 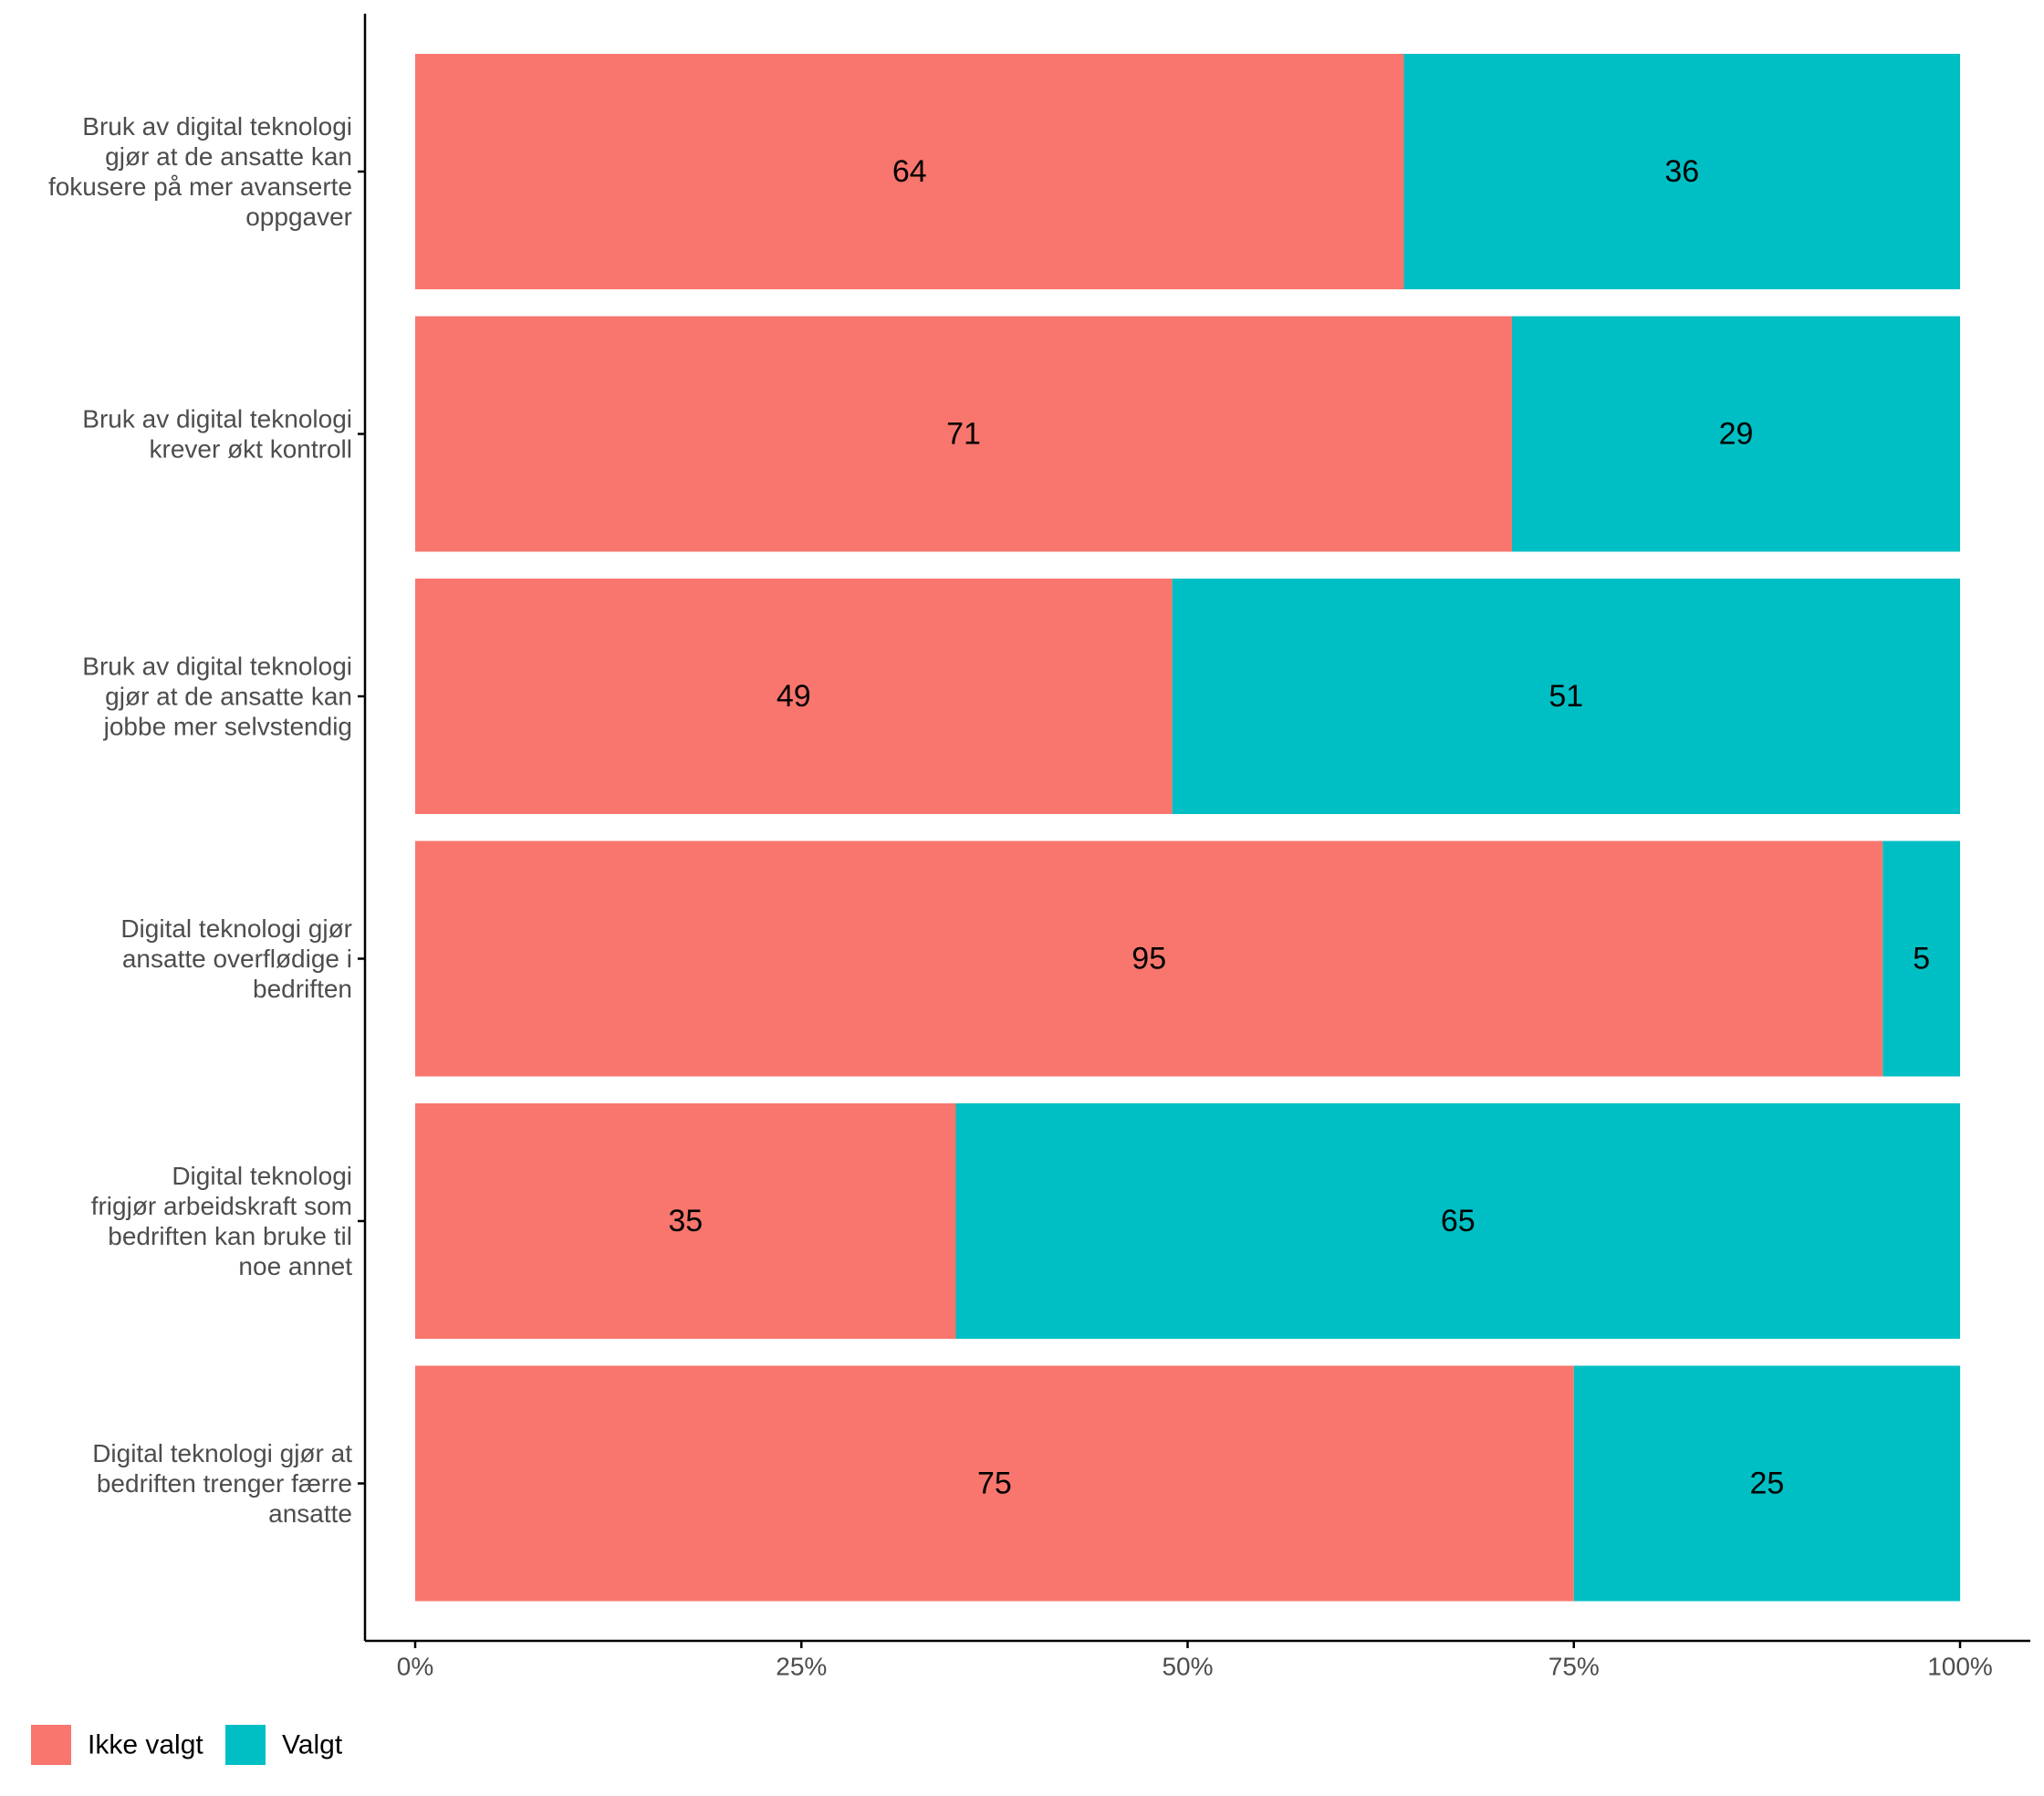 What do you see at coordinates (221, 1206) in the screenshot?
I see `category-label-5-line-2: frigjør arbeidskraft som` at bounding box center [221, 1206].